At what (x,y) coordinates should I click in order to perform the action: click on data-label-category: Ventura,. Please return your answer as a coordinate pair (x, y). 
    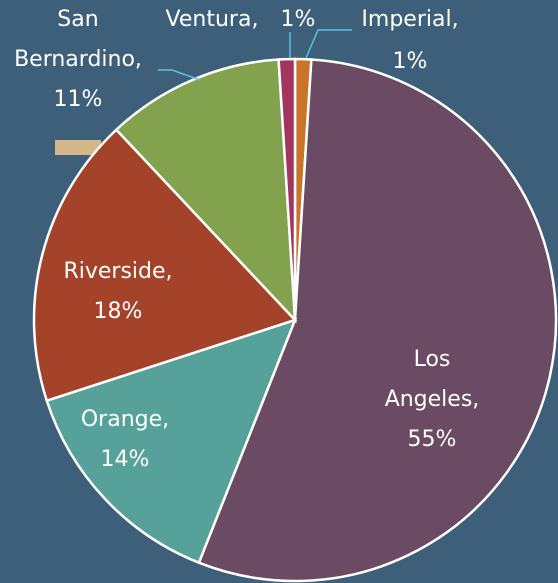
    Looking at the image, I should click on (212, 19).